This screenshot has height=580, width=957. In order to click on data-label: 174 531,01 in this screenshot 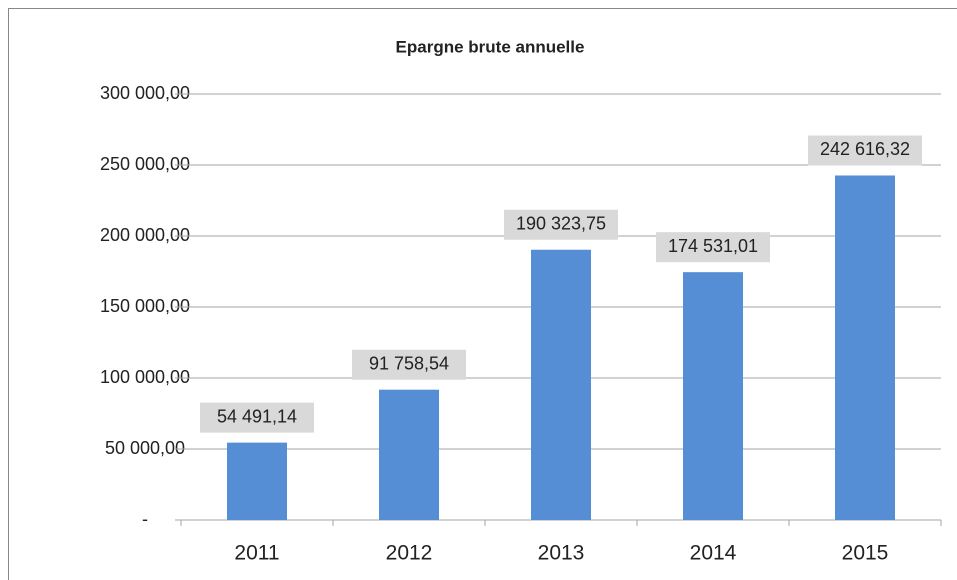, I will do `click(713, 246)`.